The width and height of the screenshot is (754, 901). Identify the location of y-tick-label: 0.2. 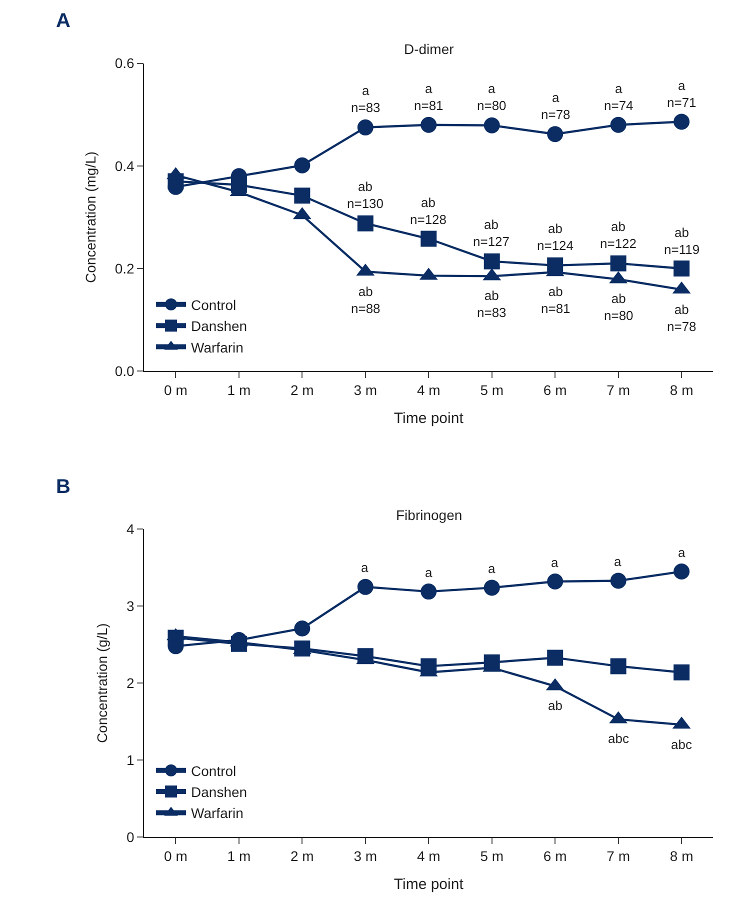
(124, 268).